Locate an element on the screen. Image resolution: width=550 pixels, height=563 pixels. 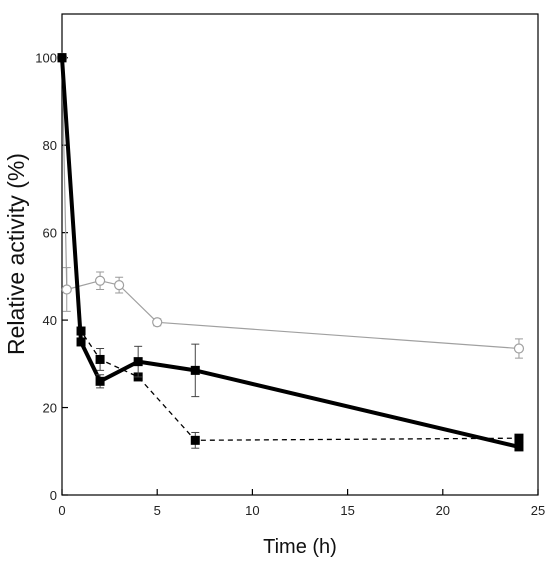
x-tick-label: 25 is located at coordinates (538, 510).